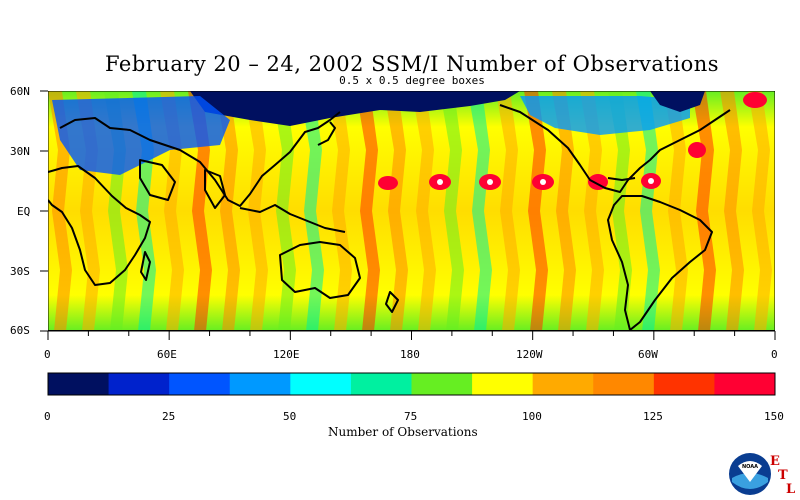 The width and height of the screenshot is (800, 500). I want to click on lon-label-120w: 120W, so click(529, 354).